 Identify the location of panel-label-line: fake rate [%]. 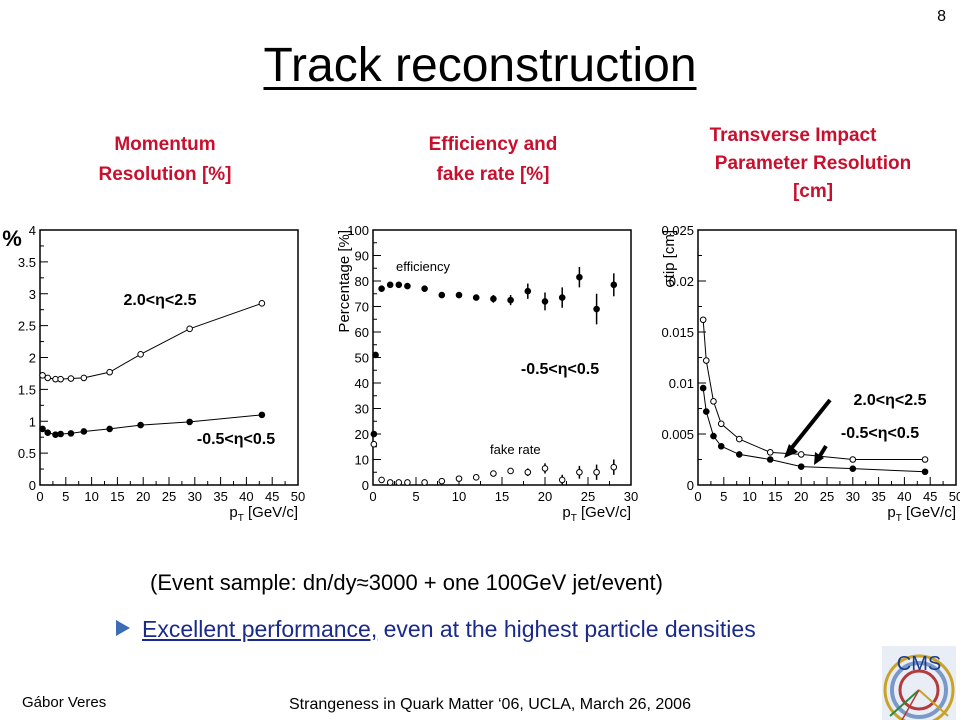
(493, 174).